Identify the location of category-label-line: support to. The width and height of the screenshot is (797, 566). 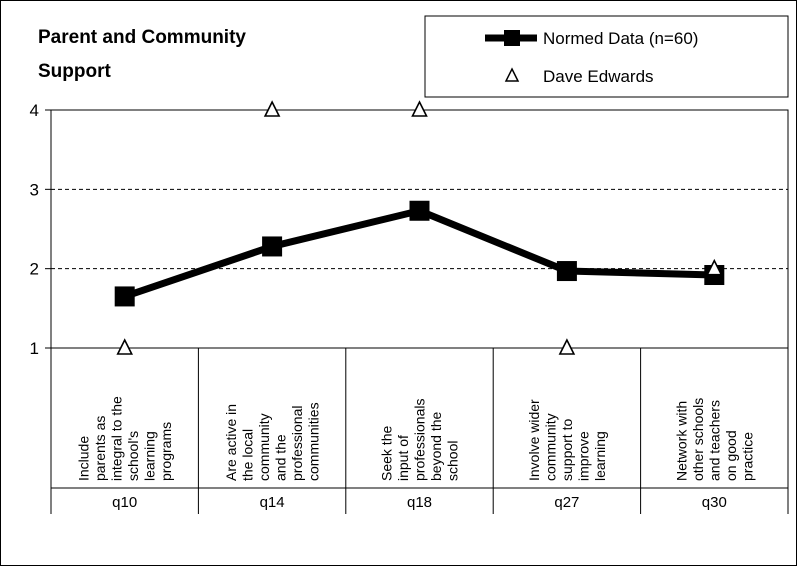
(567, 450).